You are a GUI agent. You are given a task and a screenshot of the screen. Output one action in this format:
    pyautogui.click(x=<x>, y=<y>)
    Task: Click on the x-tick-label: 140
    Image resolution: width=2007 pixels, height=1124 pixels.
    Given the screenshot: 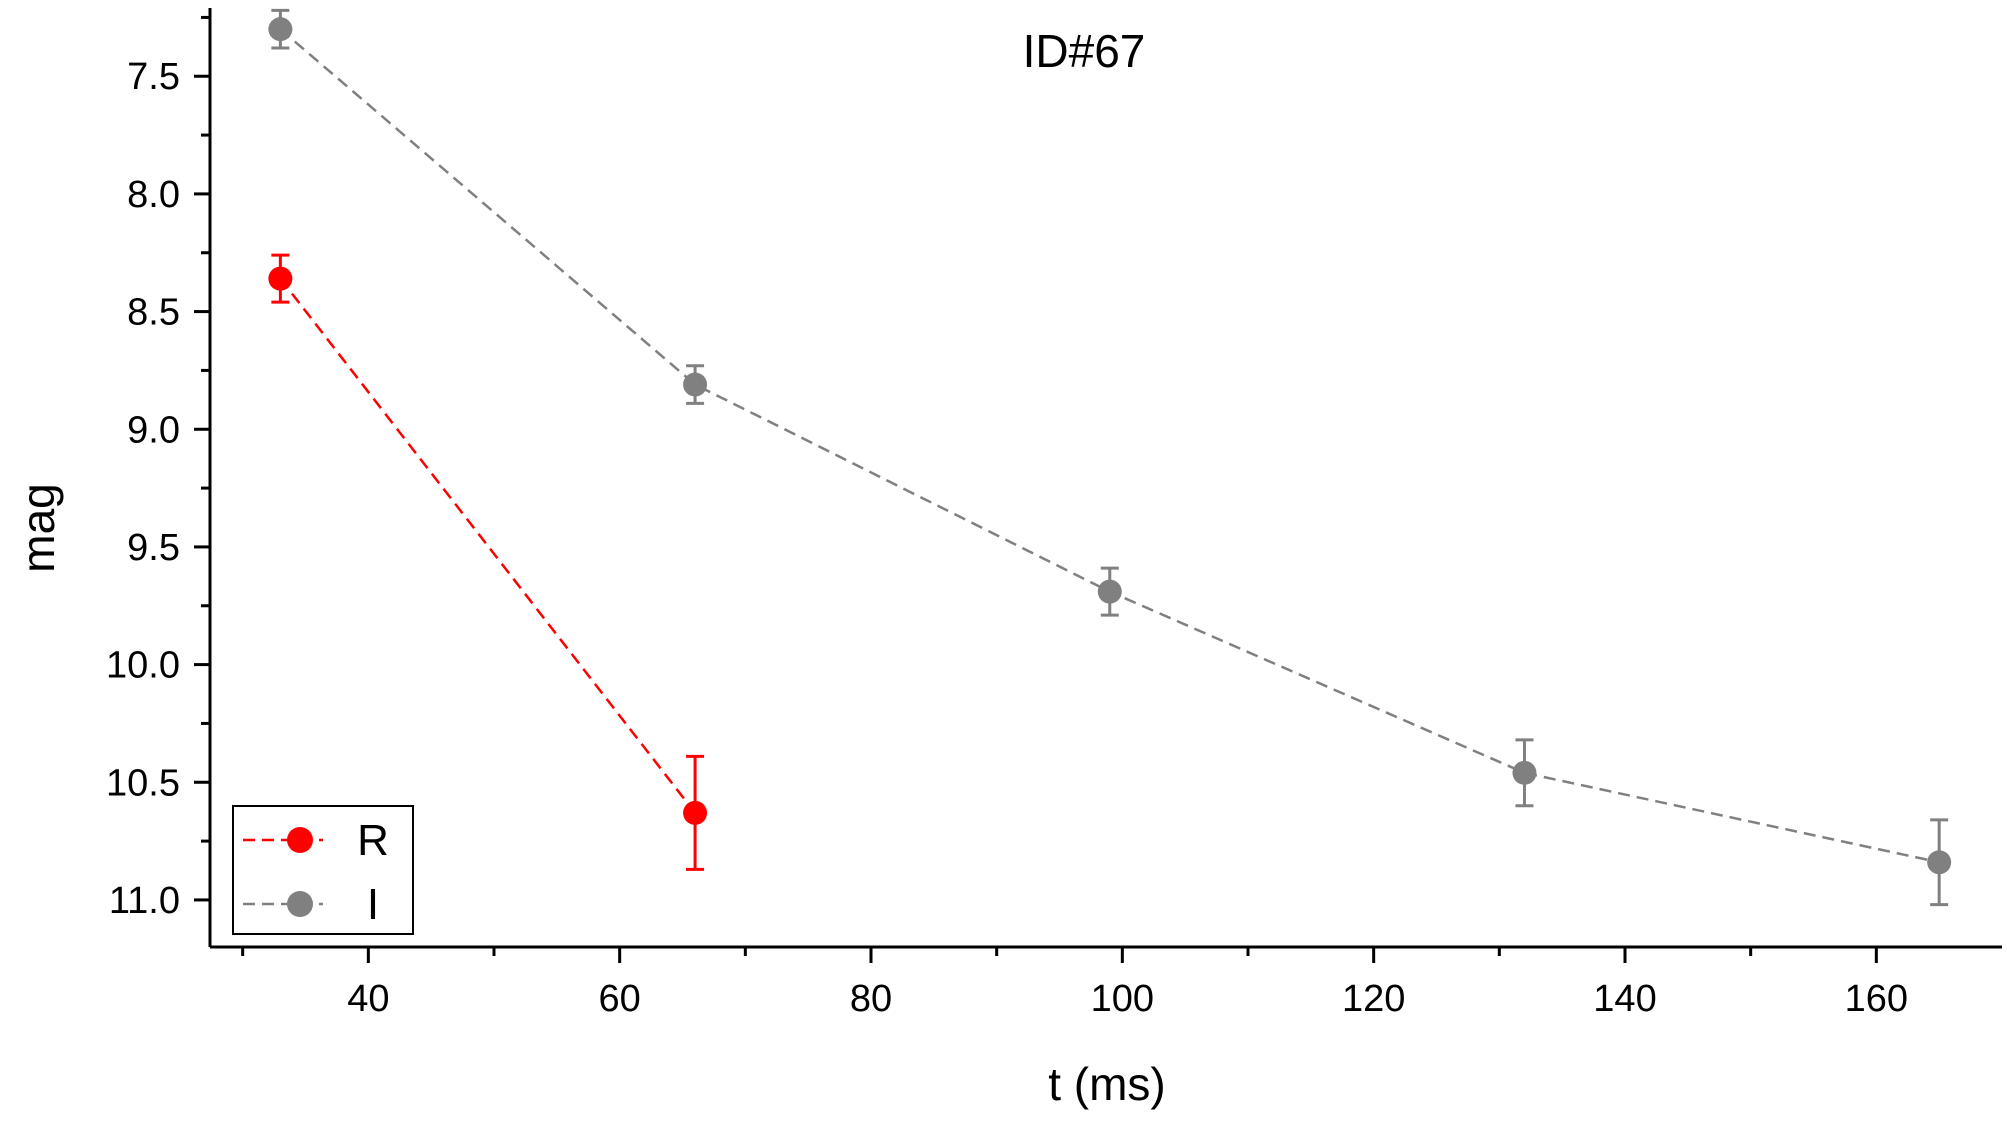 What is the action you would take?
    pyautogui.click(x=1624, y=999)
    